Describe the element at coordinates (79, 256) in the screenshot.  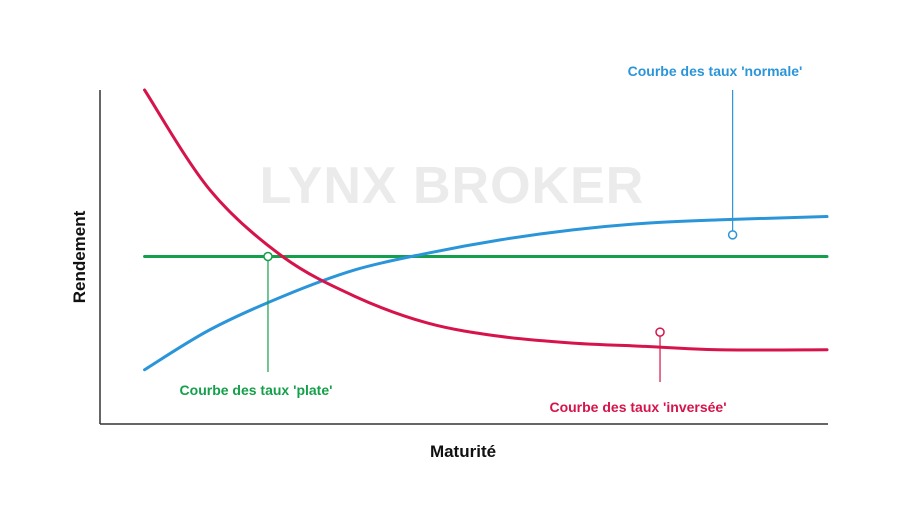
I see `y-axis-title: Rendement` at that location.